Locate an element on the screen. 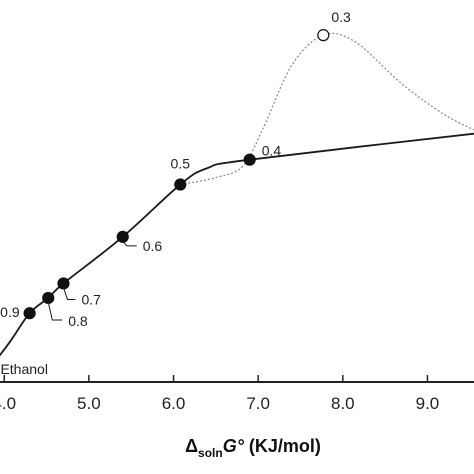 The image size is (474, 474). data-point-0.8 is located at coordinates (48, 298).